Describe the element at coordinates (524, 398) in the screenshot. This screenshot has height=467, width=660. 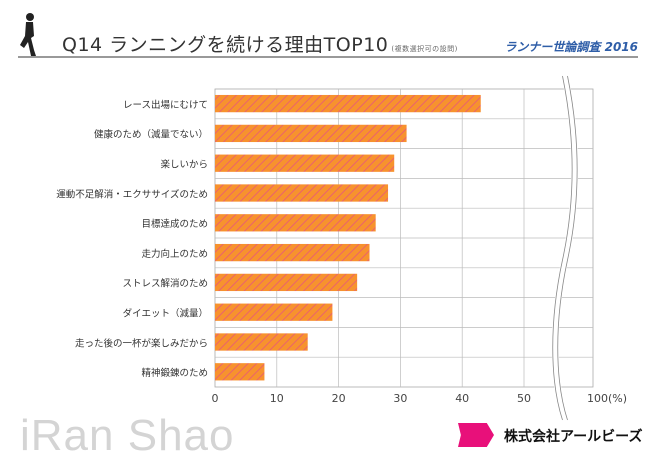
I see `x-tick-label: 50` at that location.